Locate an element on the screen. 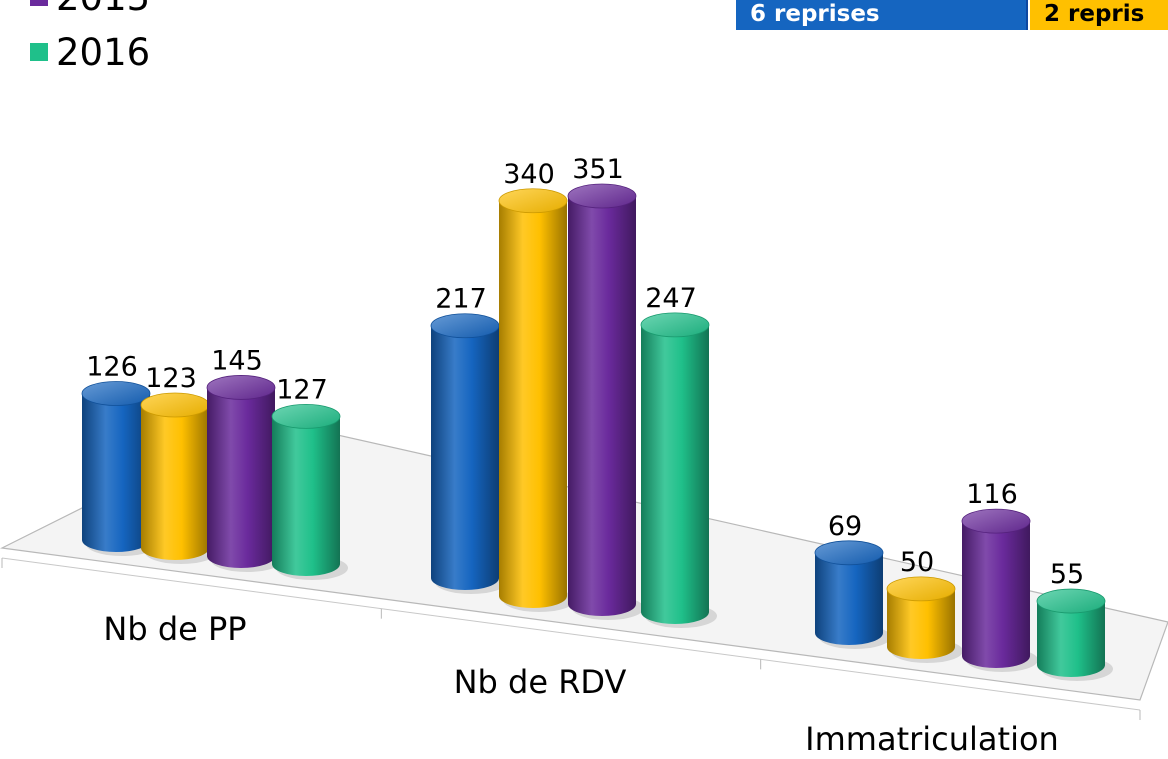 The width and height of the screenshot is (1168, 759). data-label: 69 is located at coordinates (845, 526).